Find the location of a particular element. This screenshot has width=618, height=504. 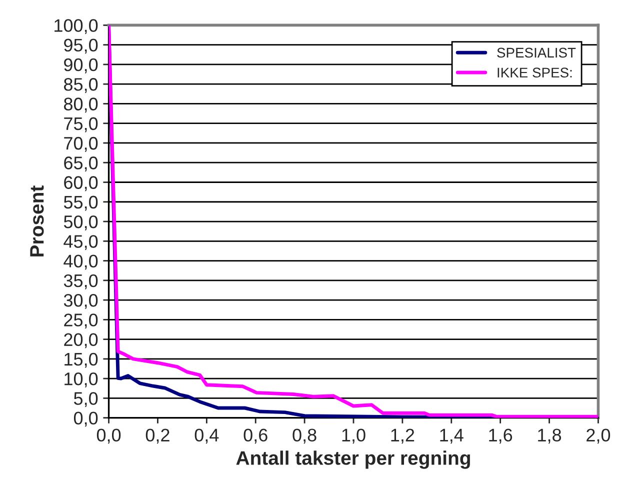

y-tick-label: 65,0 is located at coordinates (81, 164).